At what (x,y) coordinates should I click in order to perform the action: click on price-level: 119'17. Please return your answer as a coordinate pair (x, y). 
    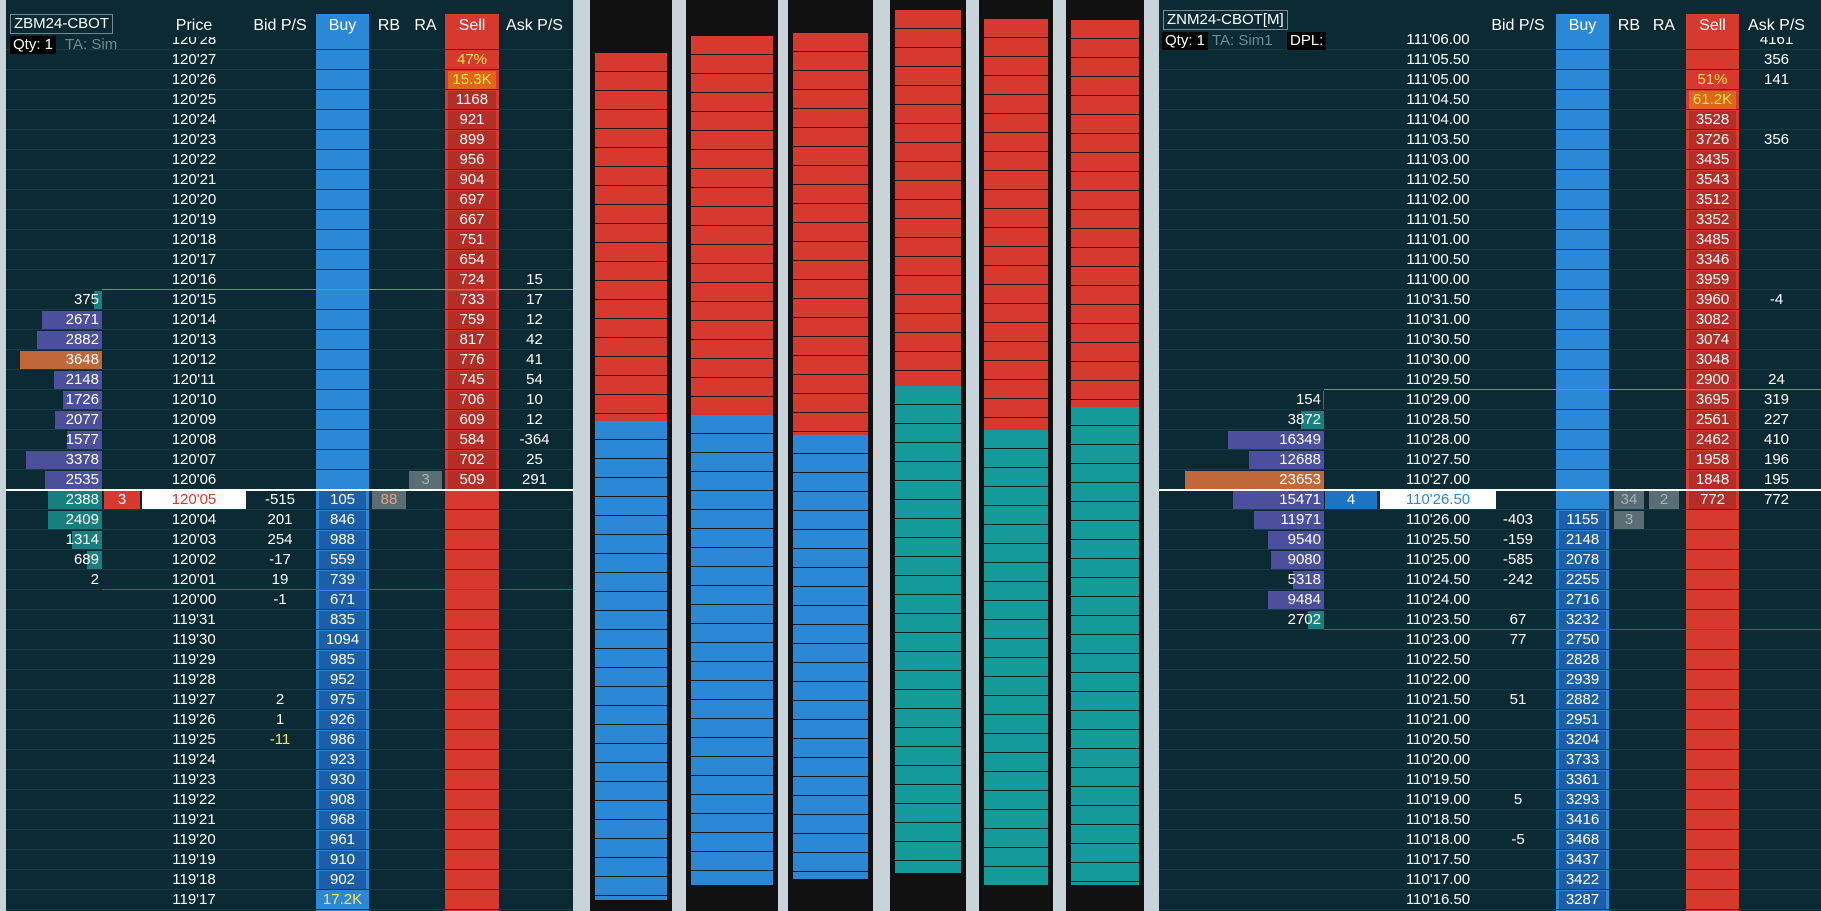
    Looking at the image, I should click on (194, 899).